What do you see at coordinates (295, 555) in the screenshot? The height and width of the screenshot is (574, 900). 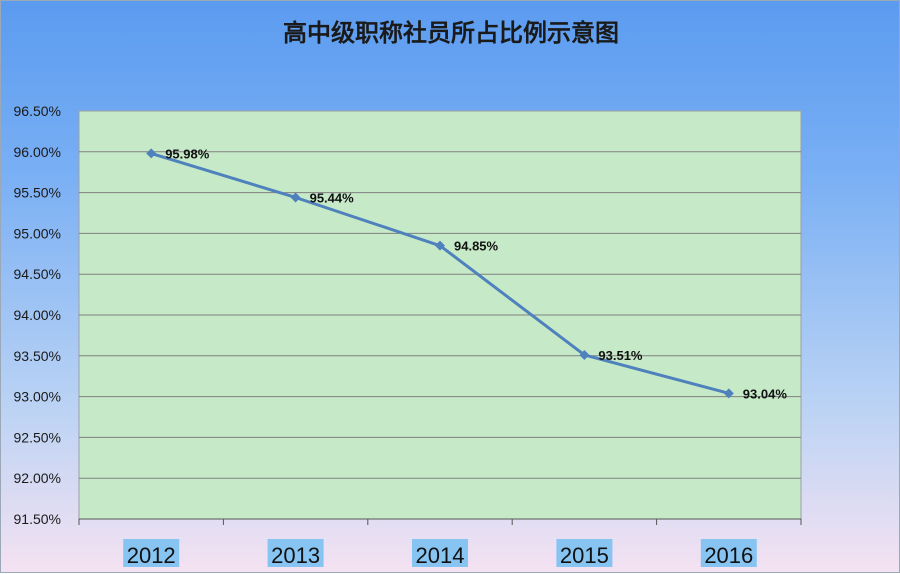 I see `x-tick-label: 2013` at bounding box center [295, 555].